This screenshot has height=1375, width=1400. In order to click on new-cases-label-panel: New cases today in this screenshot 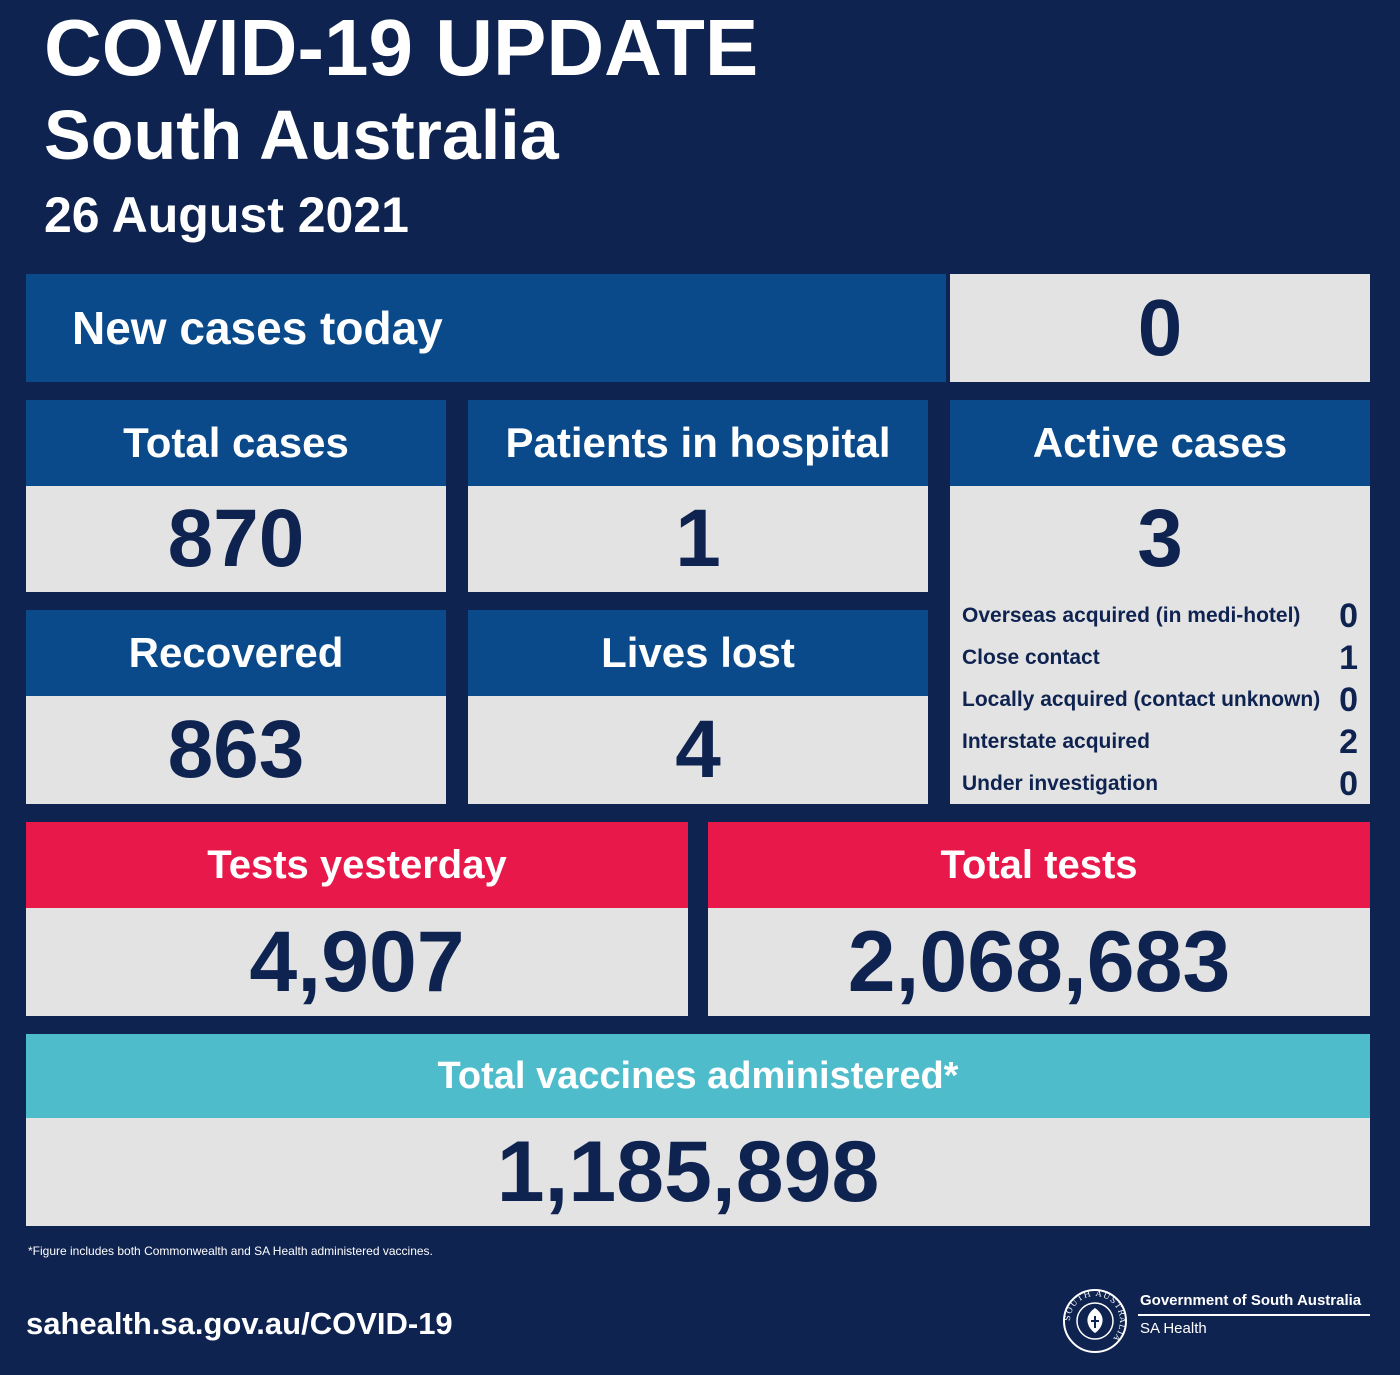, I will do `click(486, 328)`.